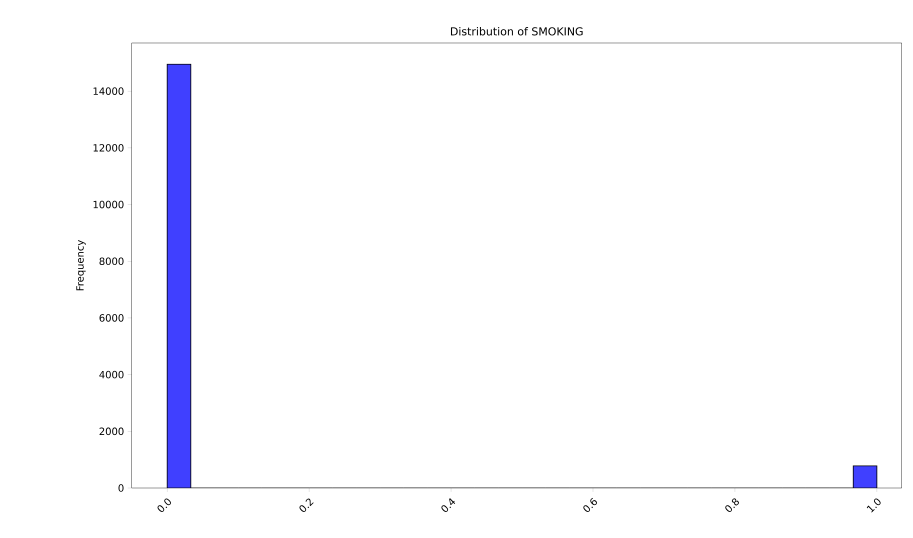  I want to click on y-tick-label: 2000, so click(112, 432).